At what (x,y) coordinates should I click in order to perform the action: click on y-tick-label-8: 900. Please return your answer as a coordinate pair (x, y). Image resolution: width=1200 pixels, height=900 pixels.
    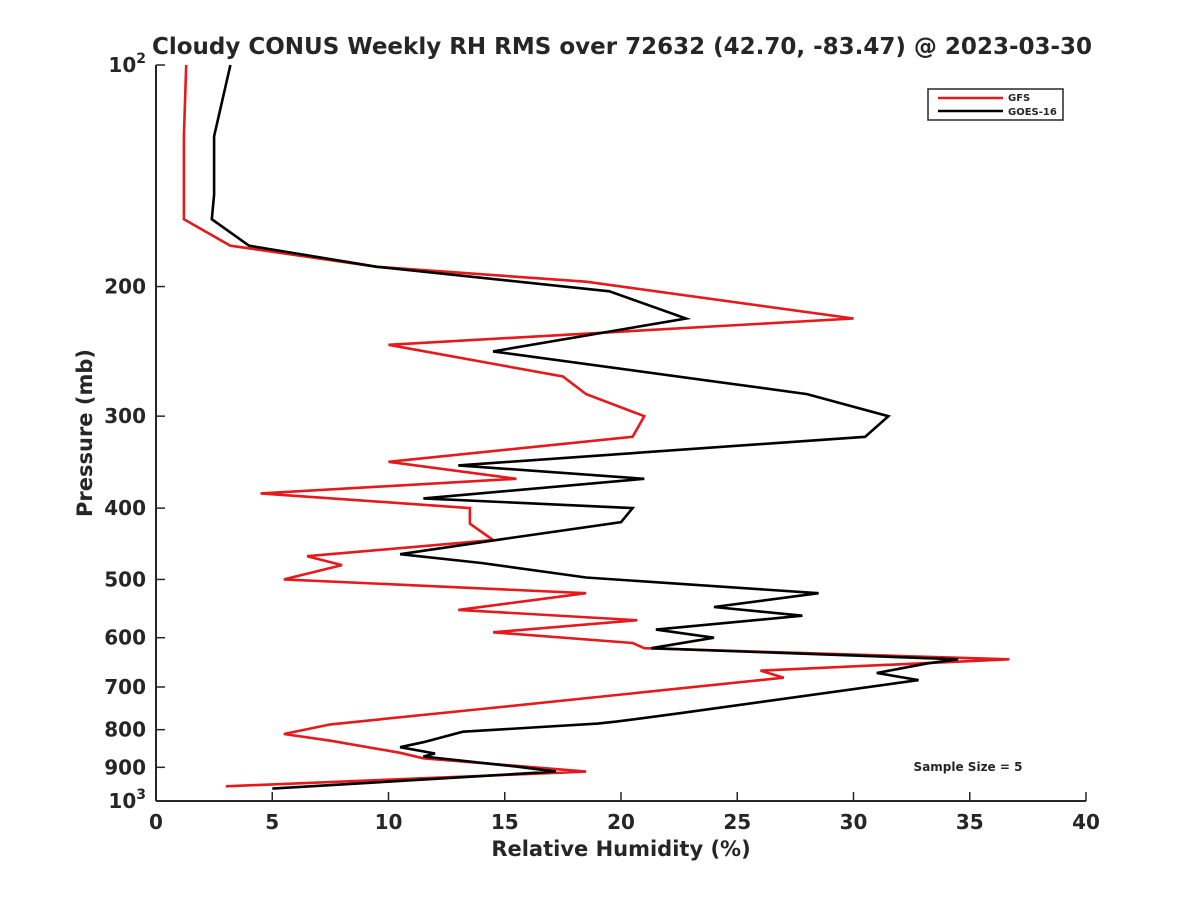
    Looking at the image, I should click on (125, 767).